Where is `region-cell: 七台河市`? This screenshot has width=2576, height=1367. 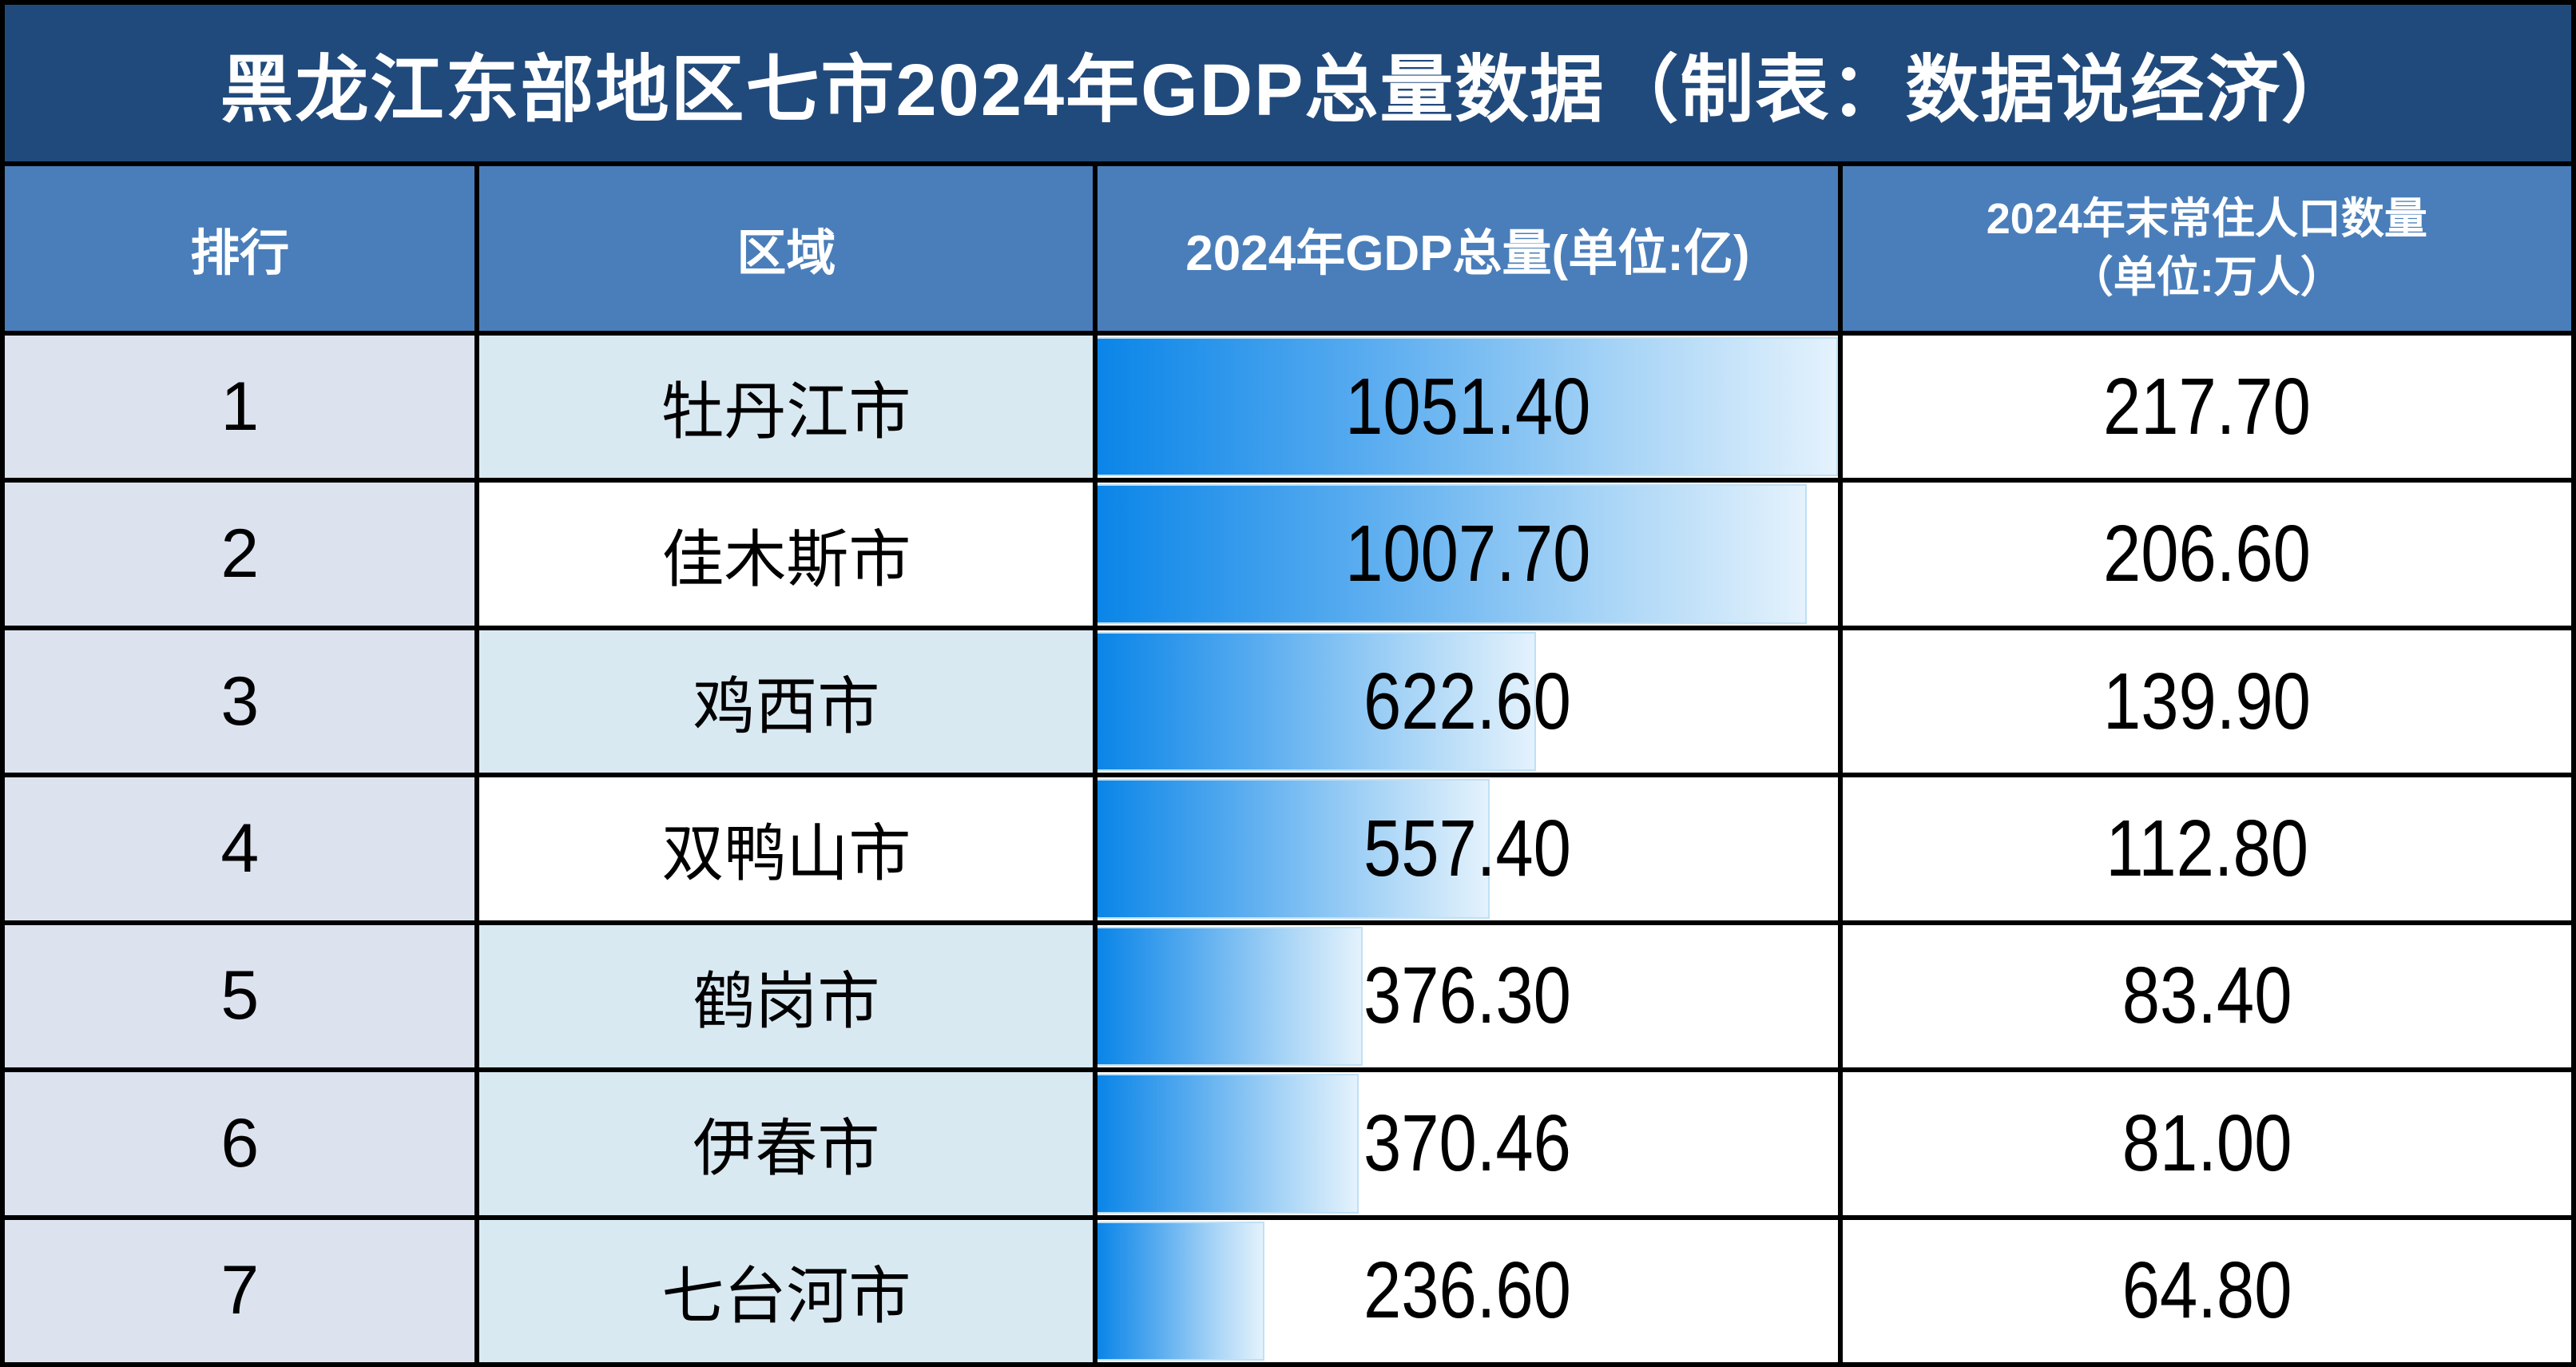
region-cell: 七台河市 is located at coordinates (786, 1290).